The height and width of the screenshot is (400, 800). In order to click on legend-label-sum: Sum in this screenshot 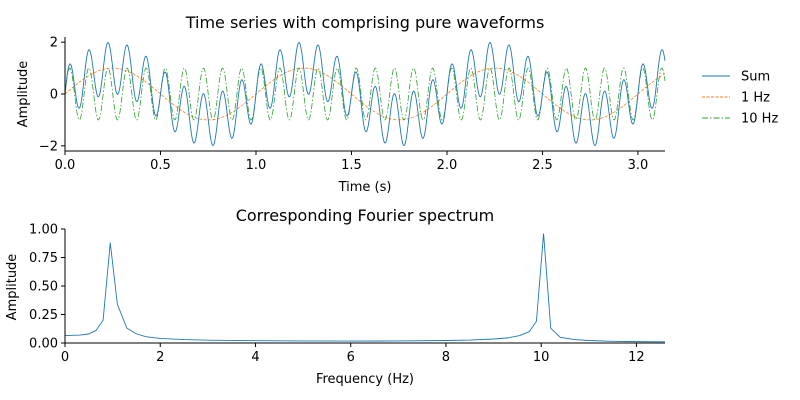, I will do `click(755, 77)`.